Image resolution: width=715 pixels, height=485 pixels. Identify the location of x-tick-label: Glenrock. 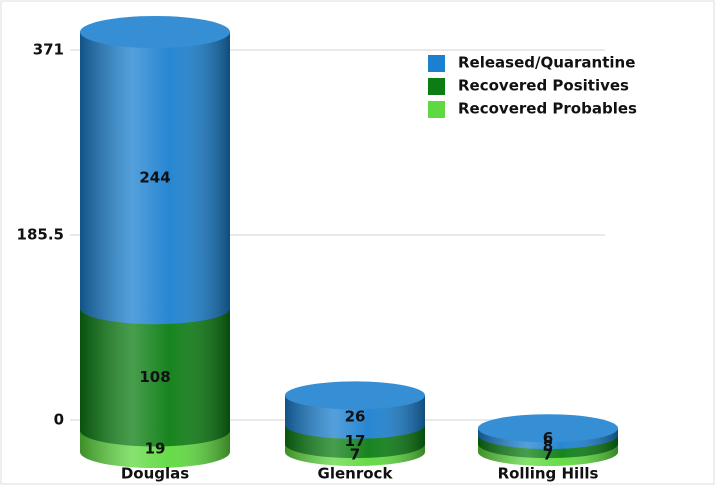
(356, 474).